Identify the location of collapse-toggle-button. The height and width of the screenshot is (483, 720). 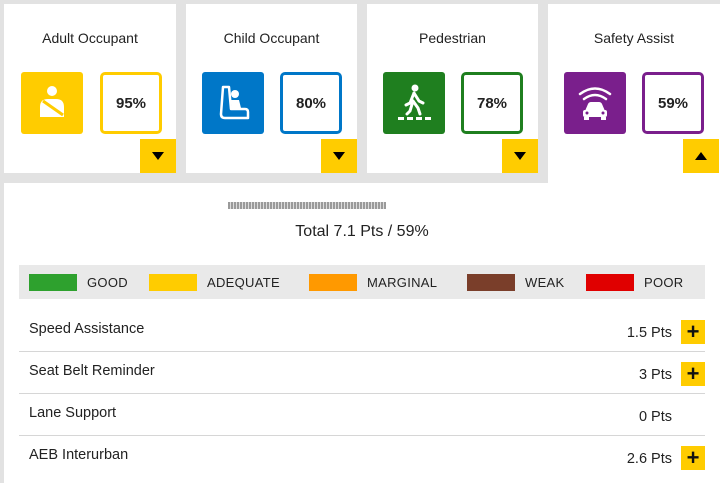
(701, 156).